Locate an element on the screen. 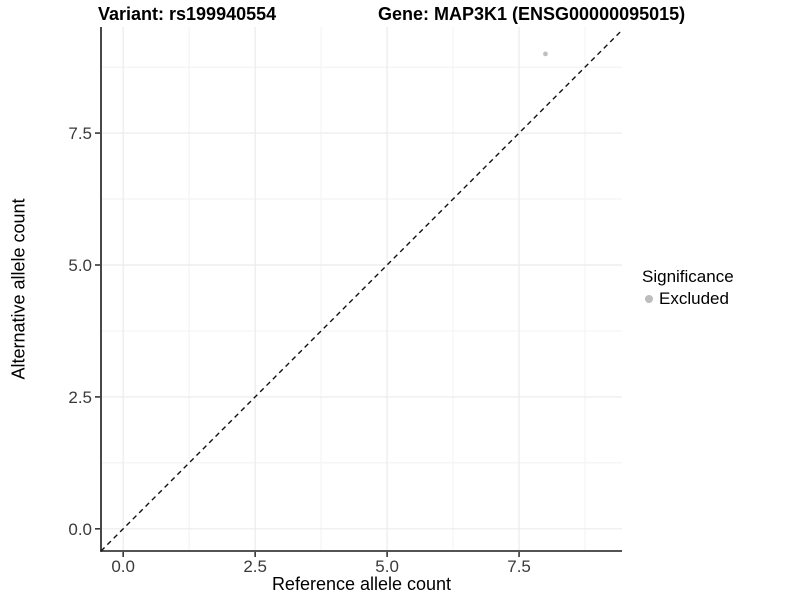 This screenshot has height=600, width=800. legend-item-label: Excluded is located at coordinates (694, 298).